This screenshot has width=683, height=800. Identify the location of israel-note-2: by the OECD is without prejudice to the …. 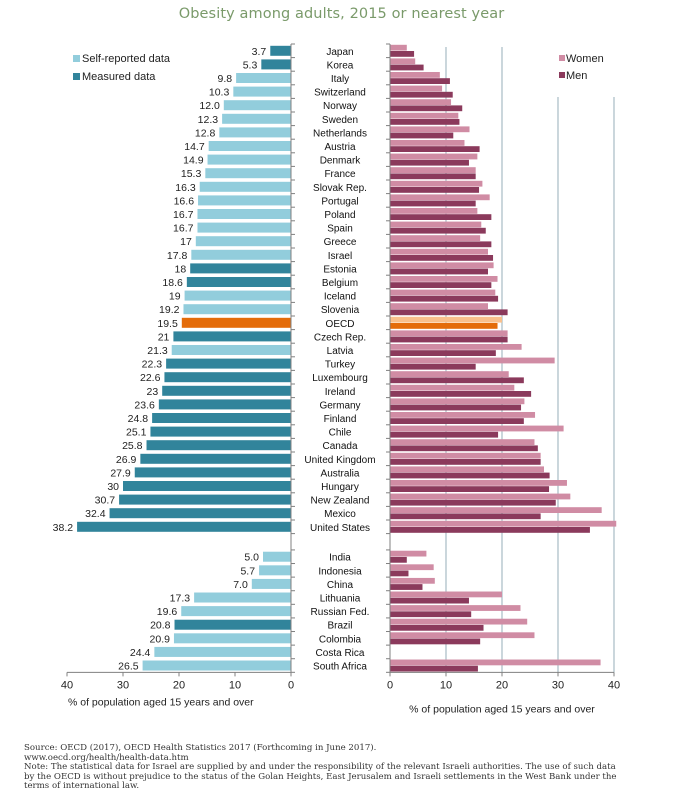
(320, 776).